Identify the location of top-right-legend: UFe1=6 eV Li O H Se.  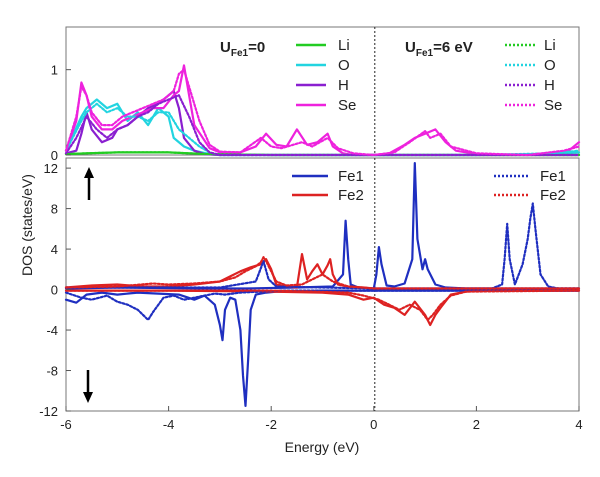
(483, 75).